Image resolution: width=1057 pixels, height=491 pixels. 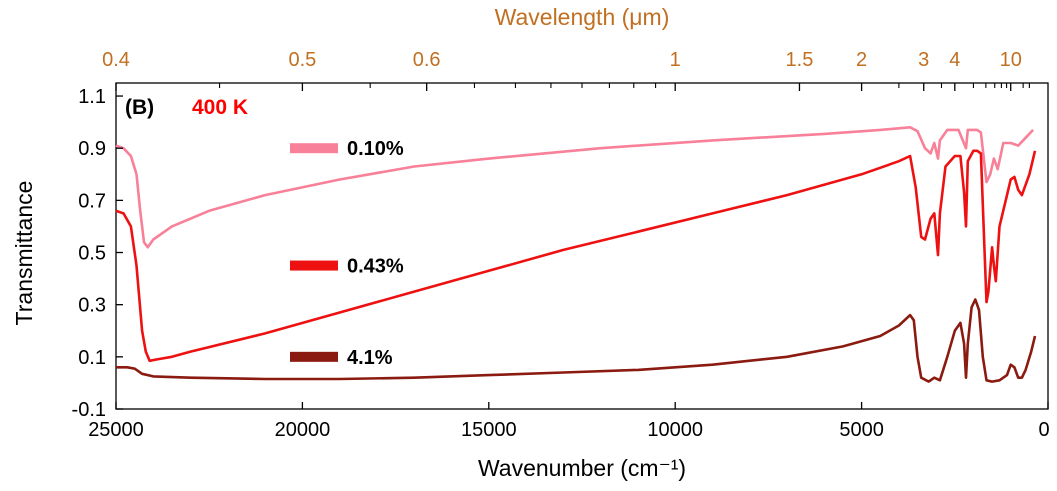 What do you see at coordinates (427, 60) in the screenshot?
I see `top-tick-label: 0.6` at bounding box center [427, 60].